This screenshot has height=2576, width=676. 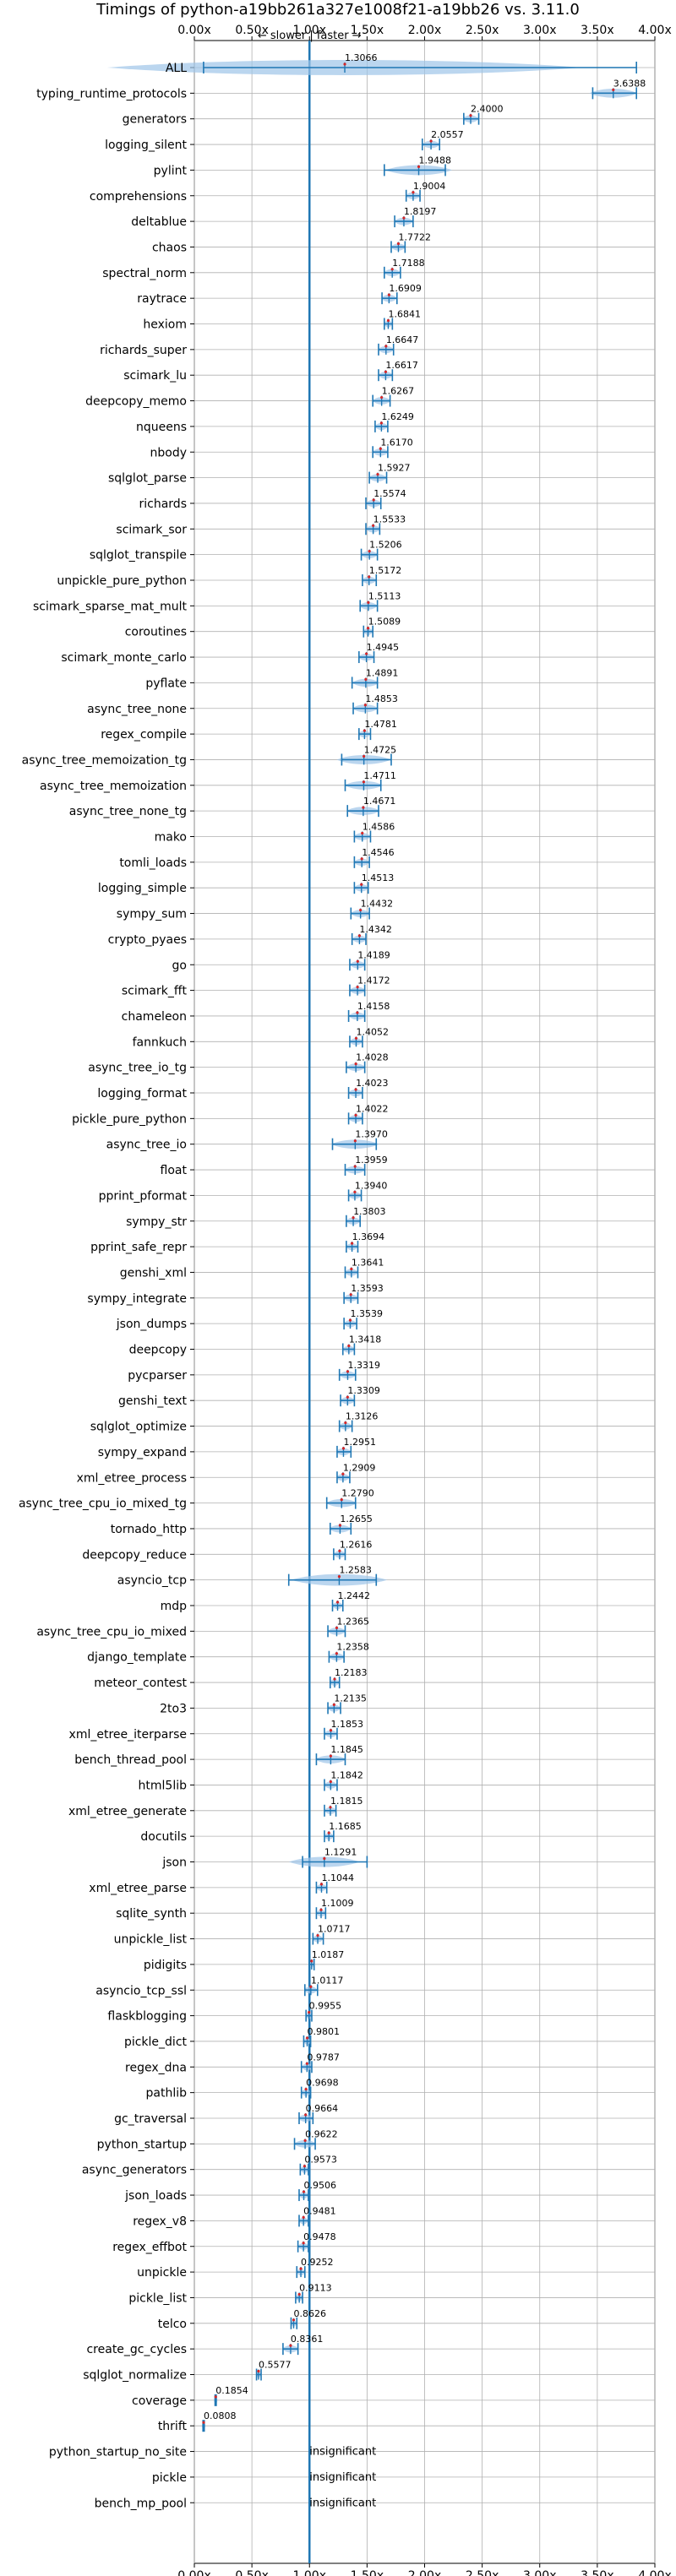 What do you see at coordinates (156, 632) in the screenshot?
I see `benchmark-label: coroutines` at bounding box center [156, 632].